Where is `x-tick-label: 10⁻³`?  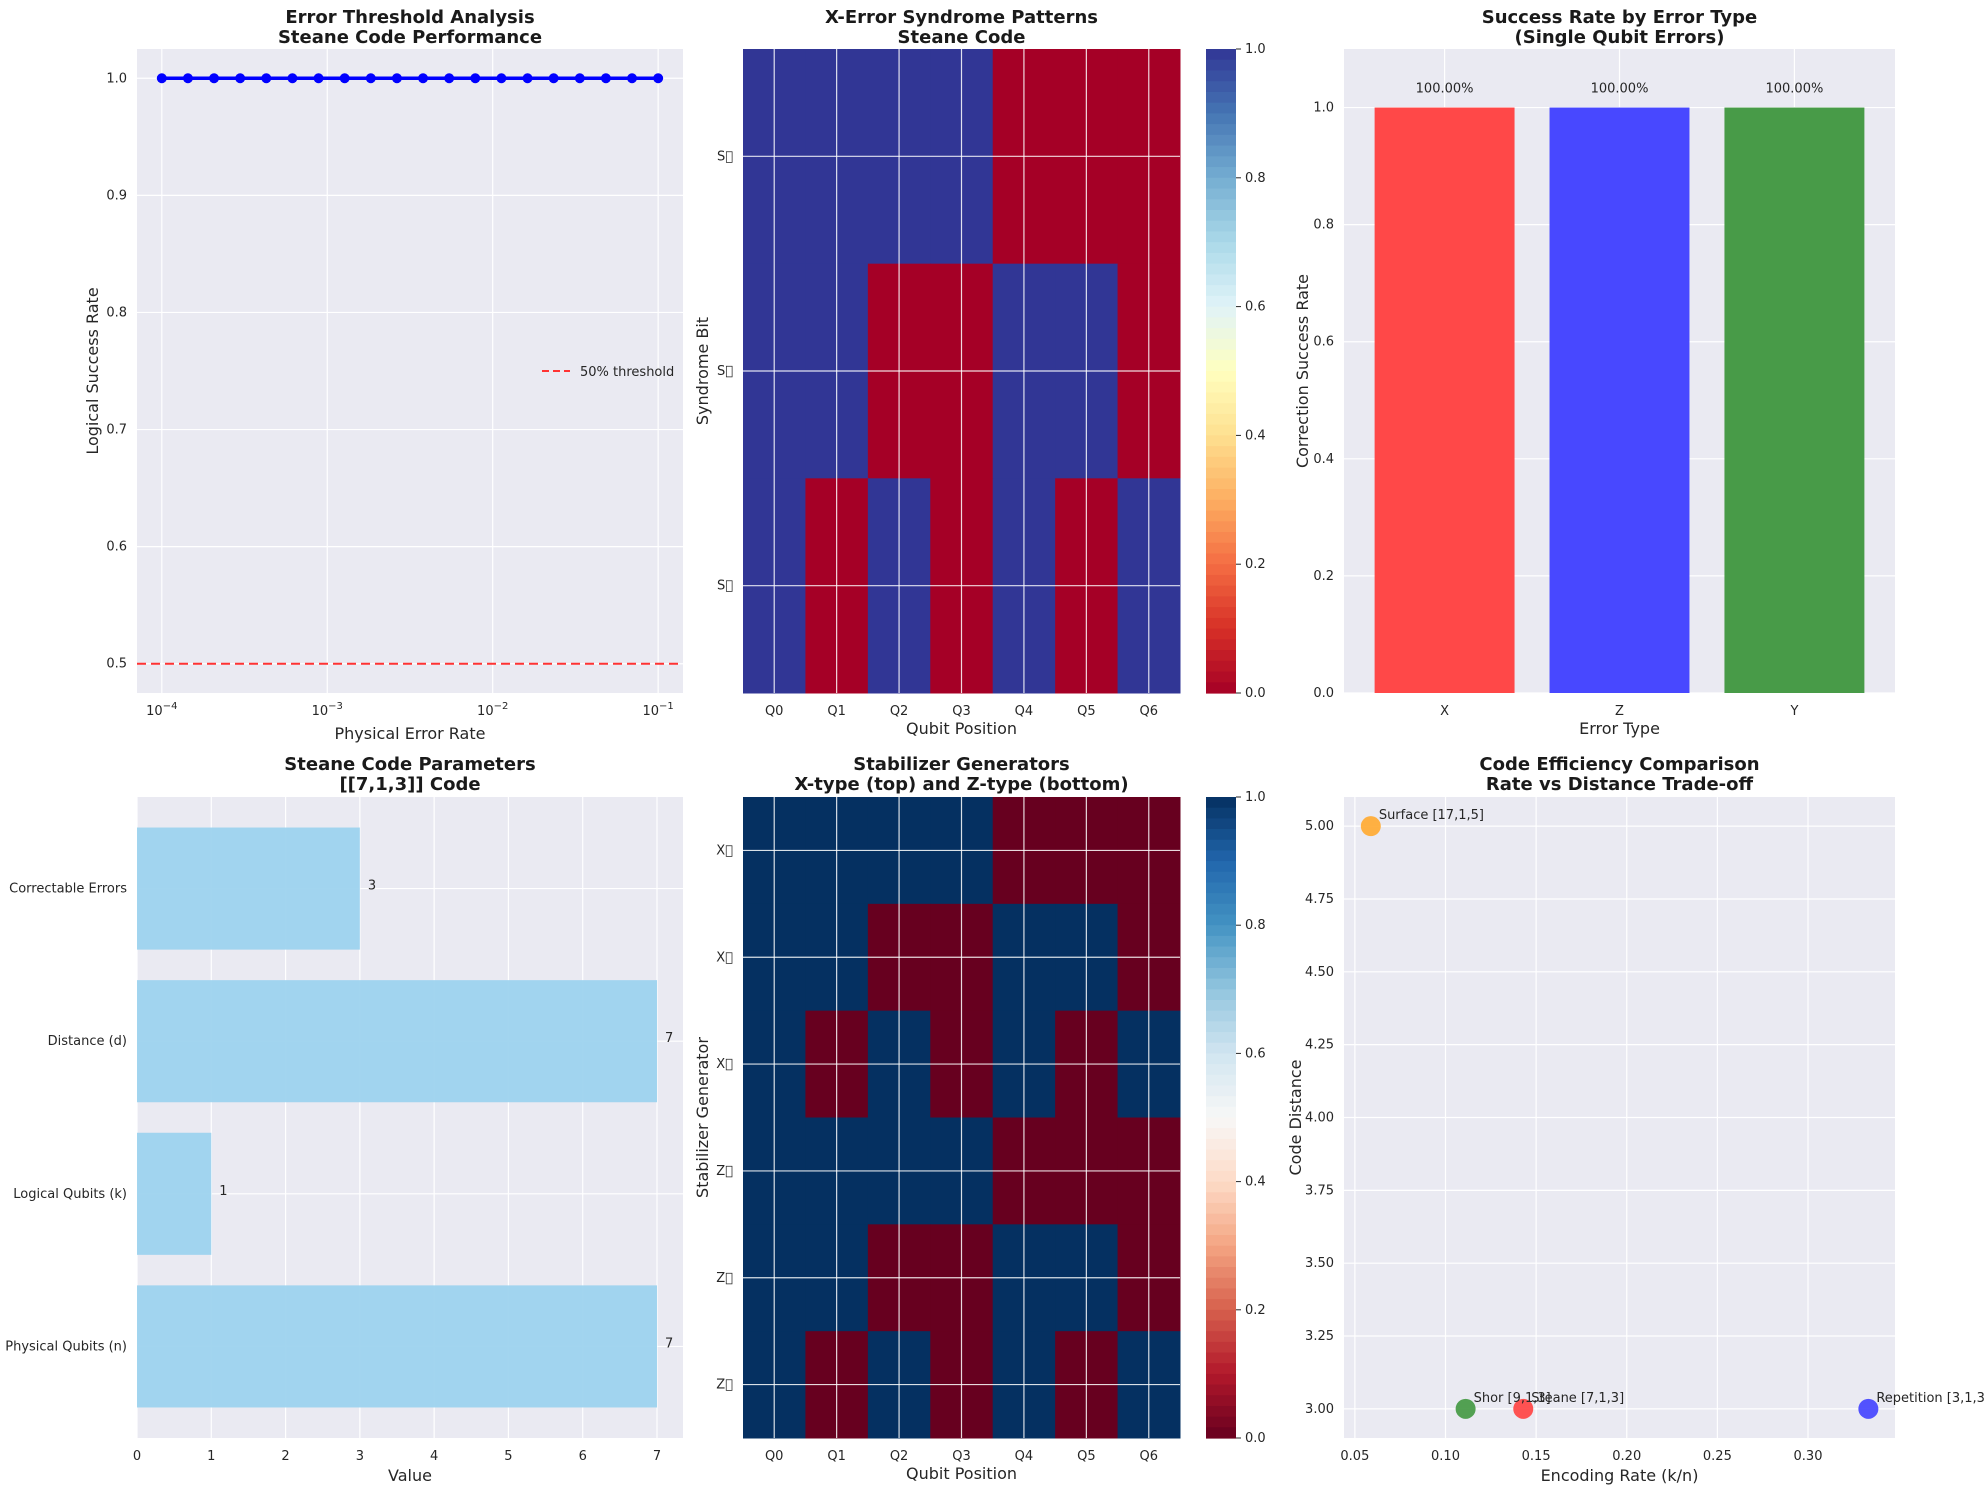 x-tick-label: 10⁻³ is located at coordinates (327, 710).